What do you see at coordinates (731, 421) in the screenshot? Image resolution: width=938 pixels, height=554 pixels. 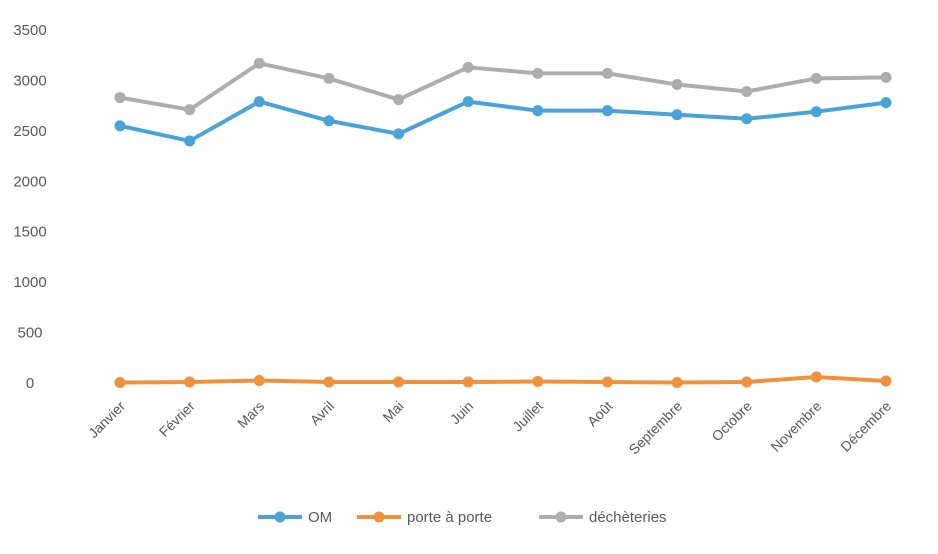 I see `x-tick-label: Octobre` at bounding box center [731, 421].